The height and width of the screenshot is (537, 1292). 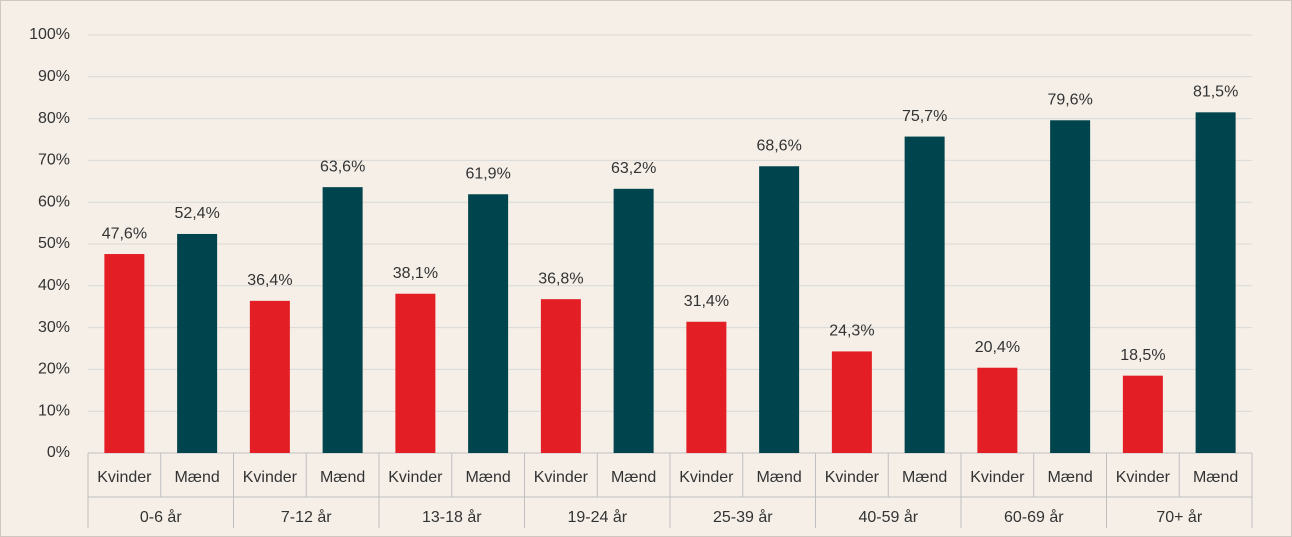 What do you see at coordinates (54, 327) in the screenshot?
I see `y-tick-label: 30%` at bounding box center [54, 327].